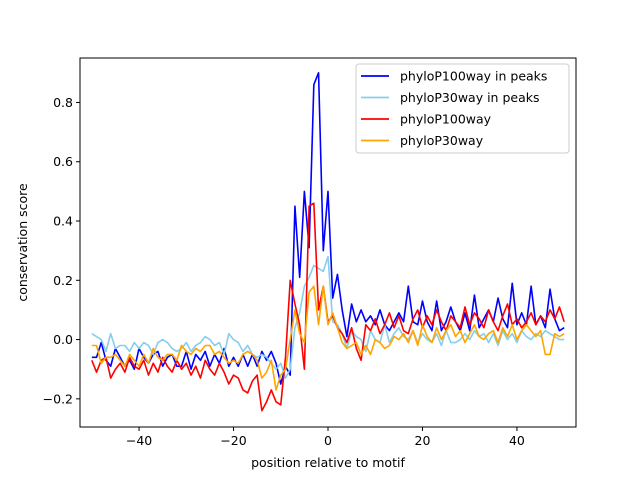 This screenshot has height=480, width=640. I want to click on legend-label: phyloP30way, so click(442, 140).